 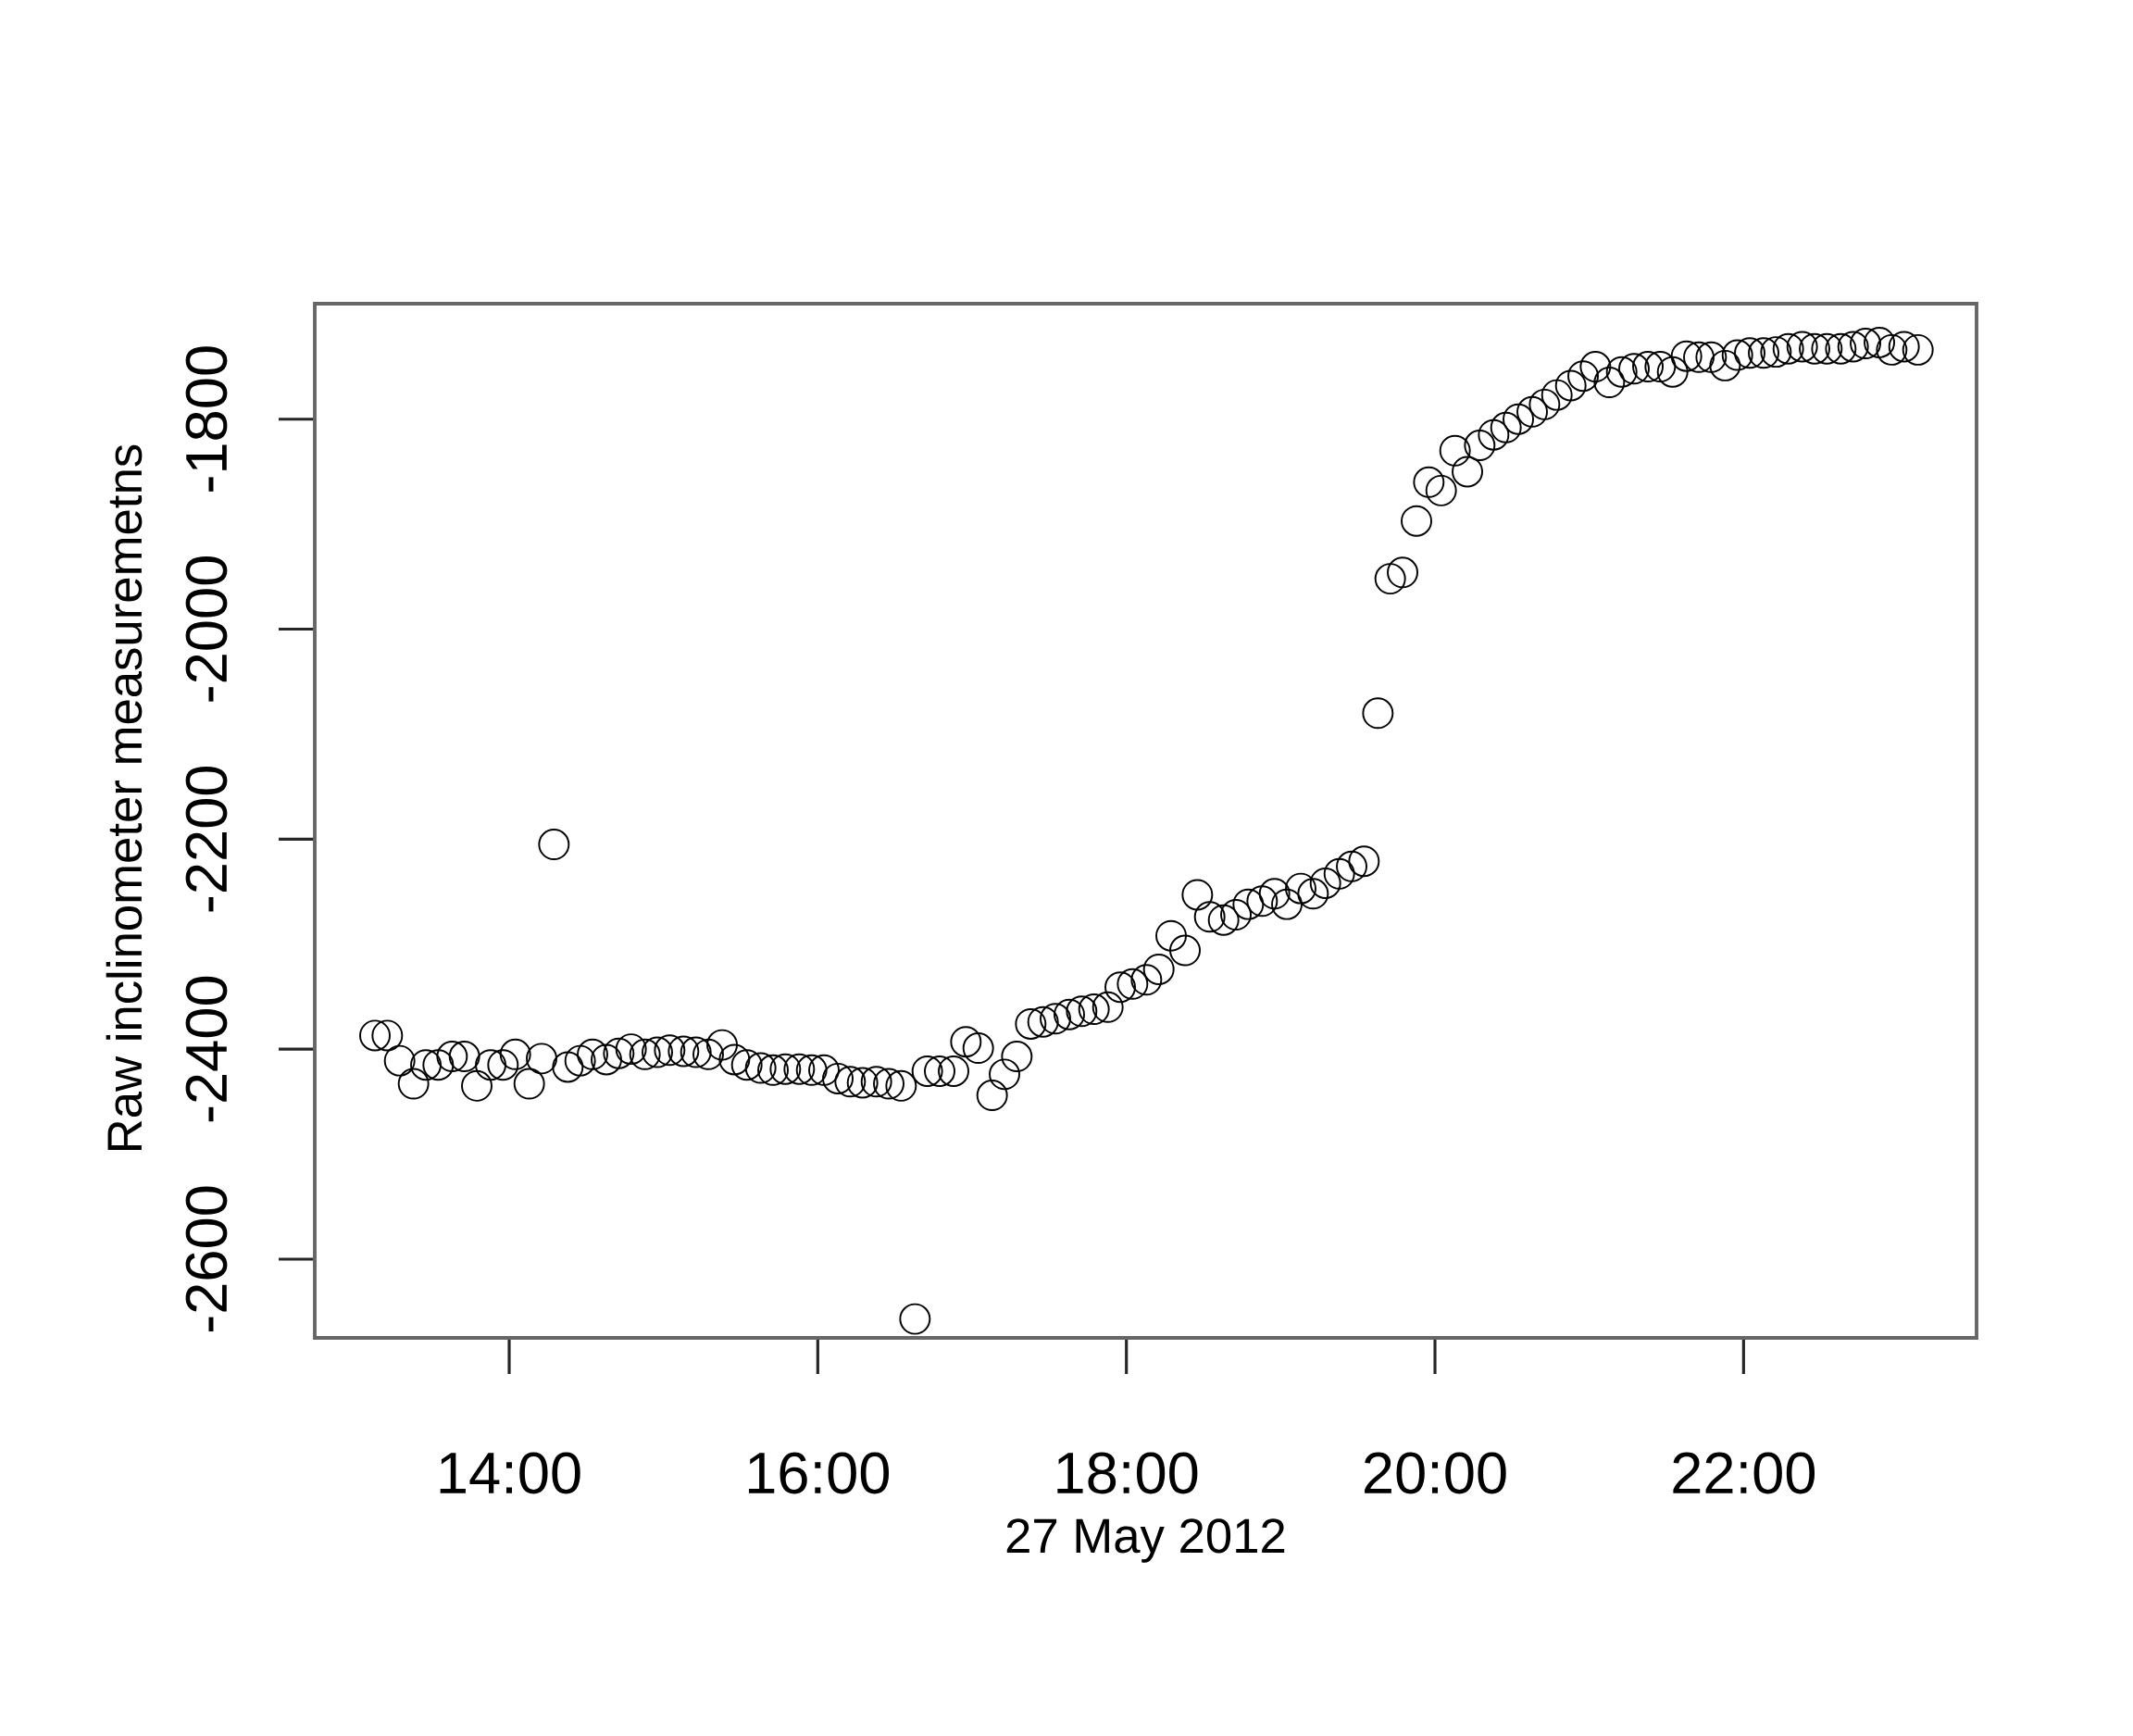 I want to click on y-tick-label: -1800, so click(x=206, y=419).